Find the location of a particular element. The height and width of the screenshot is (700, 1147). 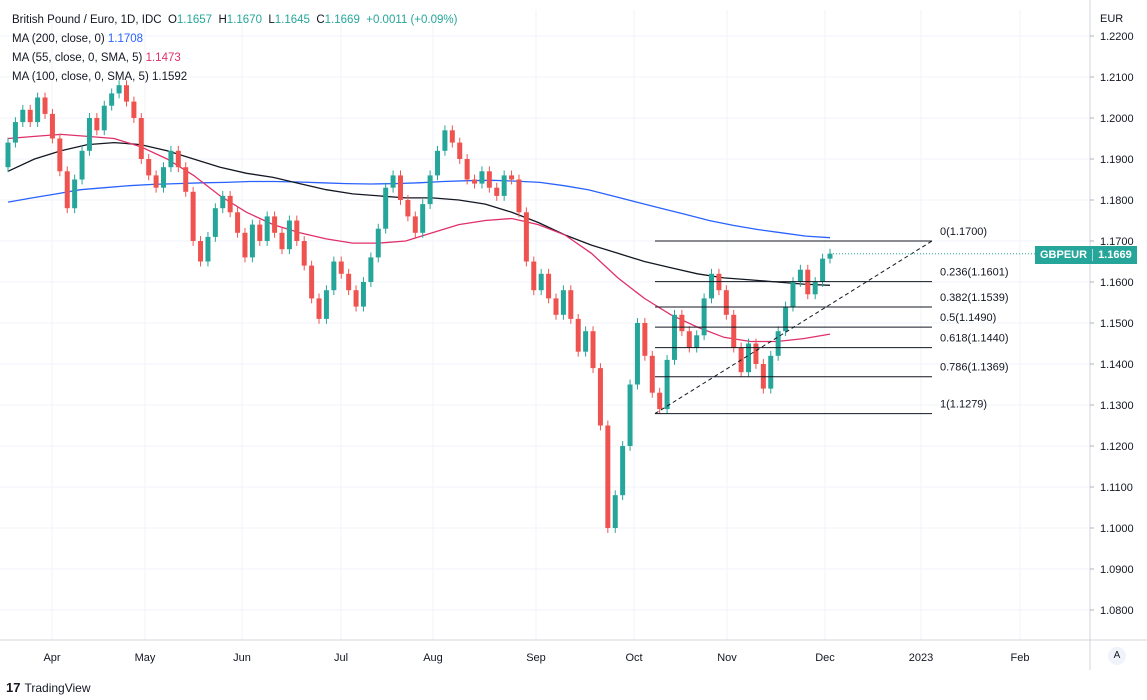

fib-level-label: 1(1.1279) is located at coordinates (963, 405).